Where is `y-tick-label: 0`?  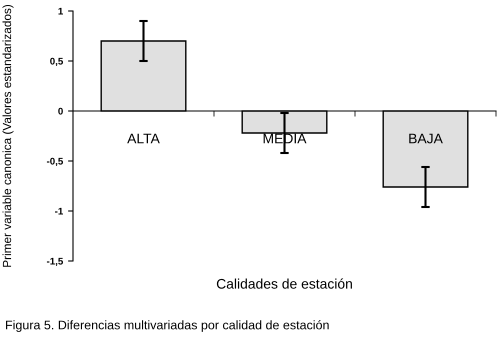 y-tick-label: 0 is located at coordinates (60, 111).